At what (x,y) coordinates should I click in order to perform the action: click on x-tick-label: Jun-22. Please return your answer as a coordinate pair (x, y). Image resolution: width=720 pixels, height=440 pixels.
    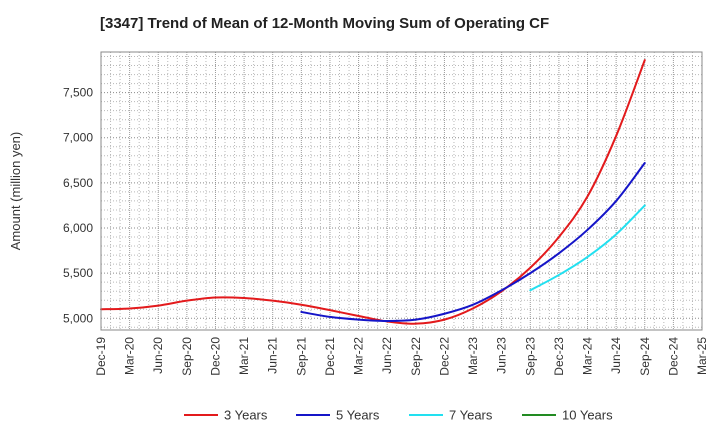
    Looking at the image, I should click on (387, 355).